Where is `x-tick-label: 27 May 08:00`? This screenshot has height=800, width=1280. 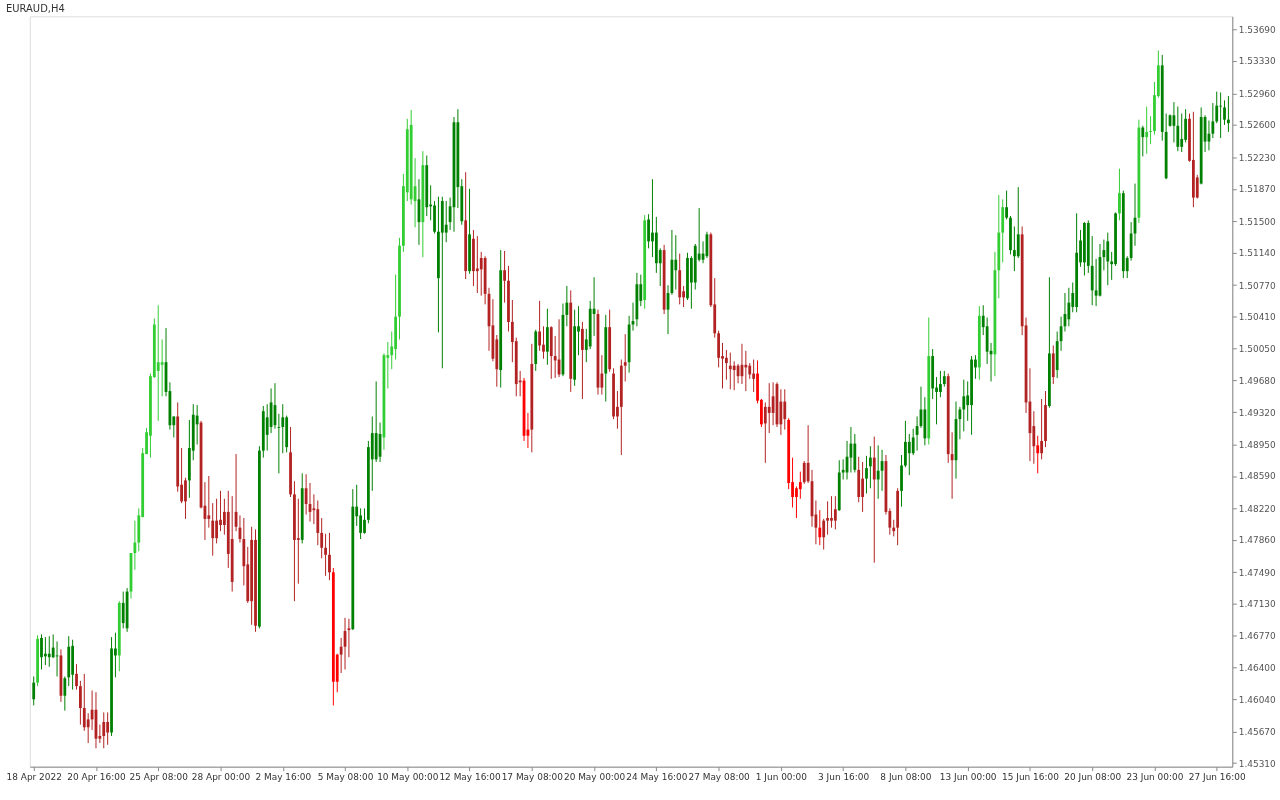
x-tick-label: 27 May 08:00 is located at coordinates (719, 777).